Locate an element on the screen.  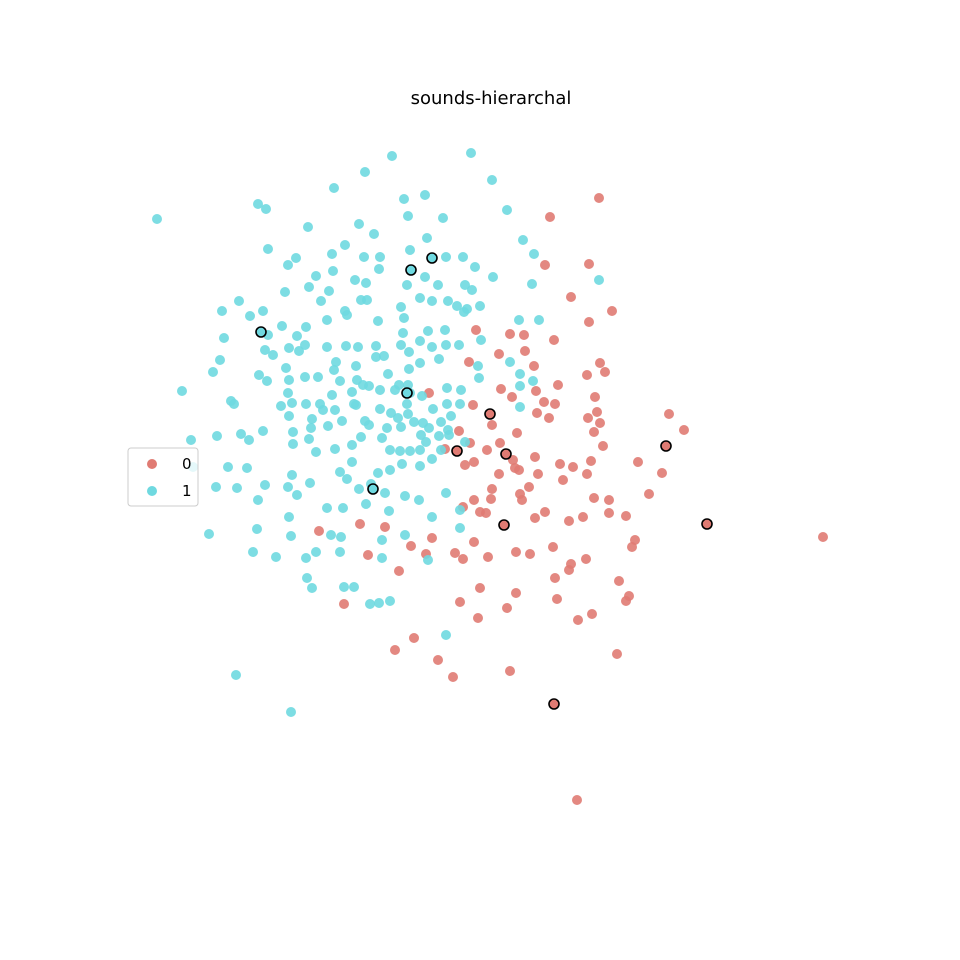
legend-label-0: 0 is located at coordinates (187, 464).